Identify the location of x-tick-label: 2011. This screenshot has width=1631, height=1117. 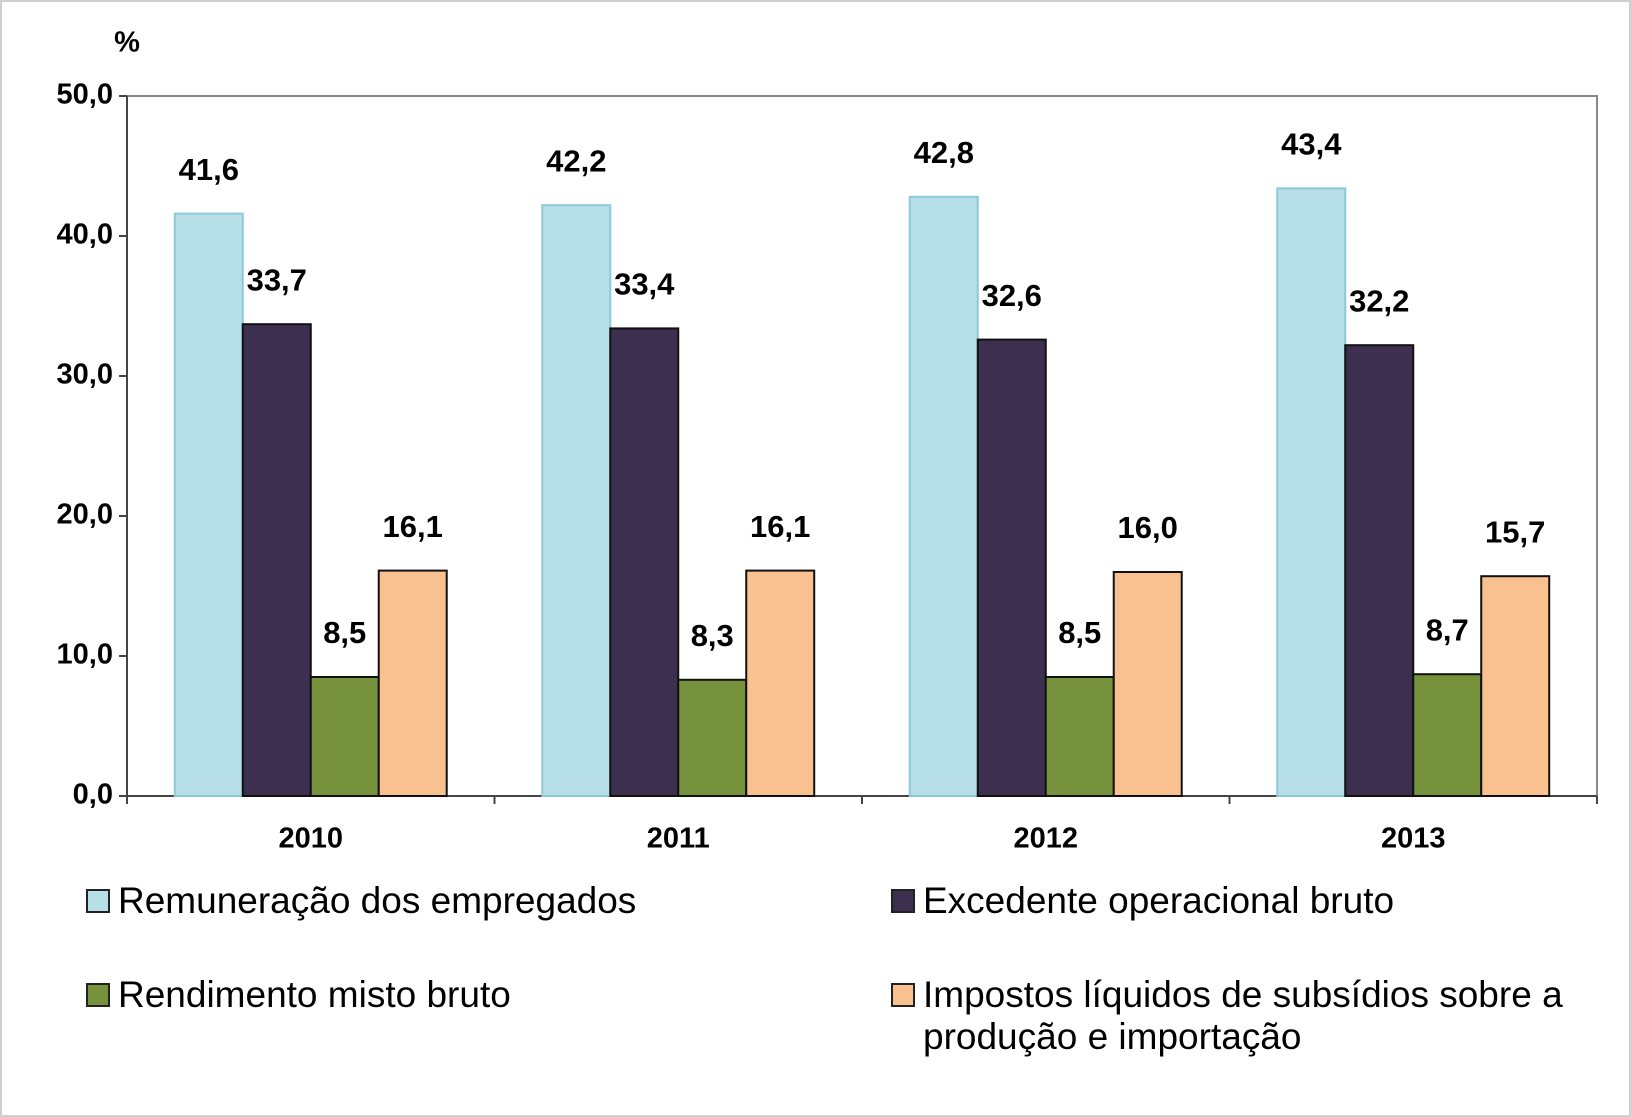
(678, 839).